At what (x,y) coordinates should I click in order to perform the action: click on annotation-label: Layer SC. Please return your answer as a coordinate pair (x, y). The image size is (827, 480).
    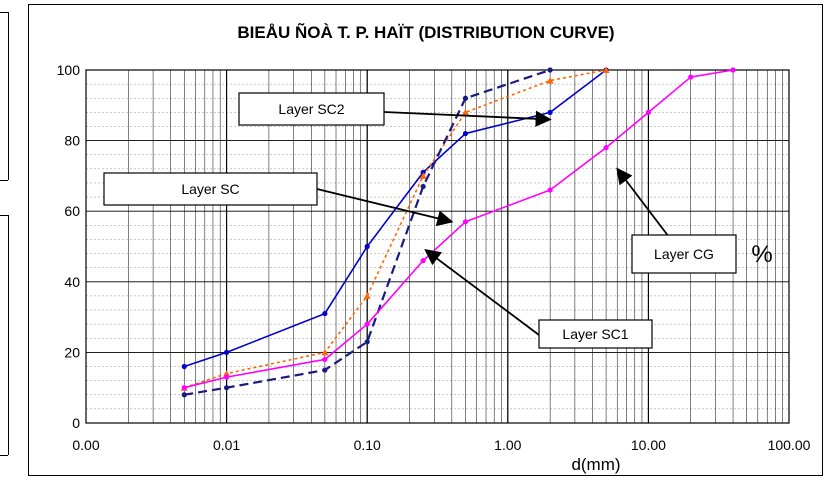
    Looking at the image, I should click on (210, 189).